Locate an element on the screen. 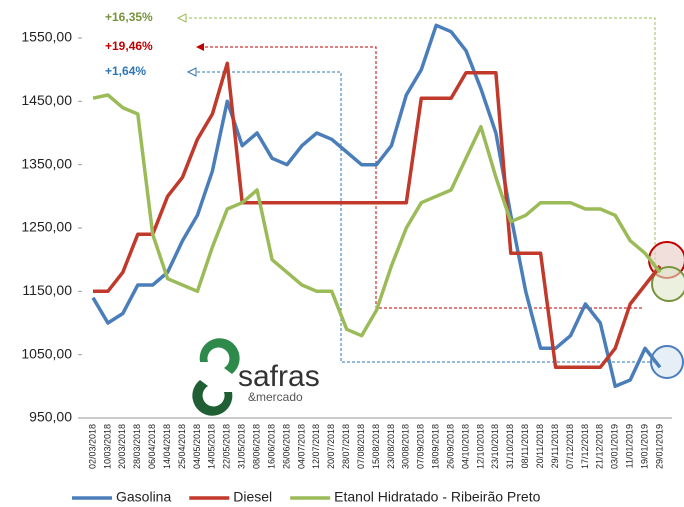 This screenshot has height=507, width=684. logo-name: safras is located at coordinates (279, 376).